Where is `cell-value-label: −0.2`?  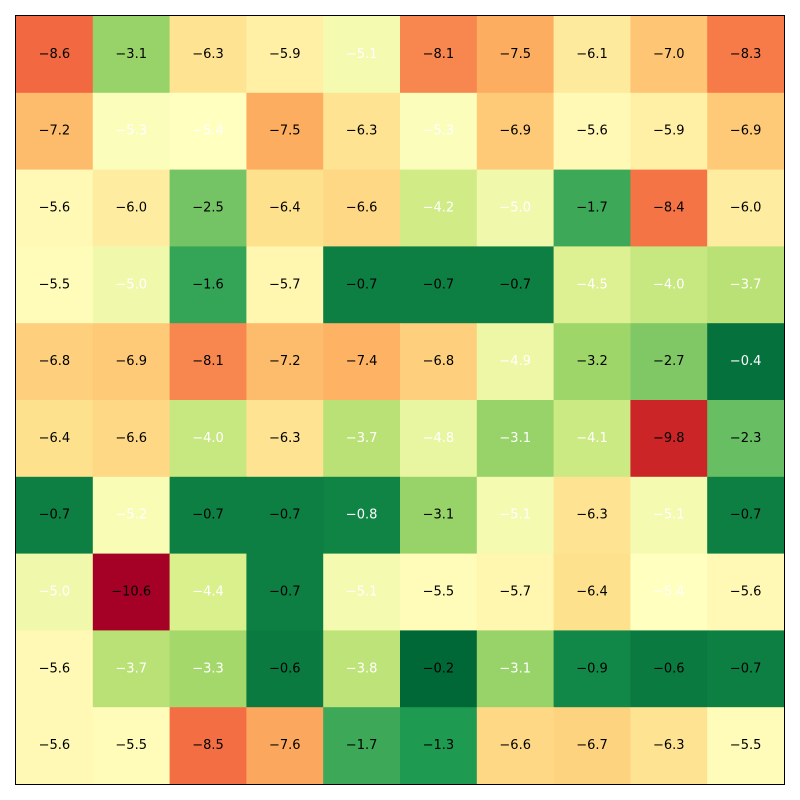
cell-value-label: −0.2 is located at coordinates (439, 668).